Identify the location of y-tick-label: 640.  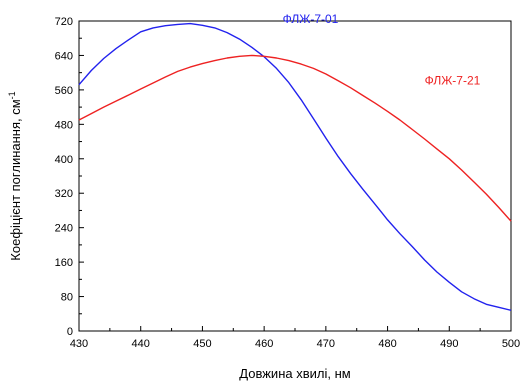
(64, 56).